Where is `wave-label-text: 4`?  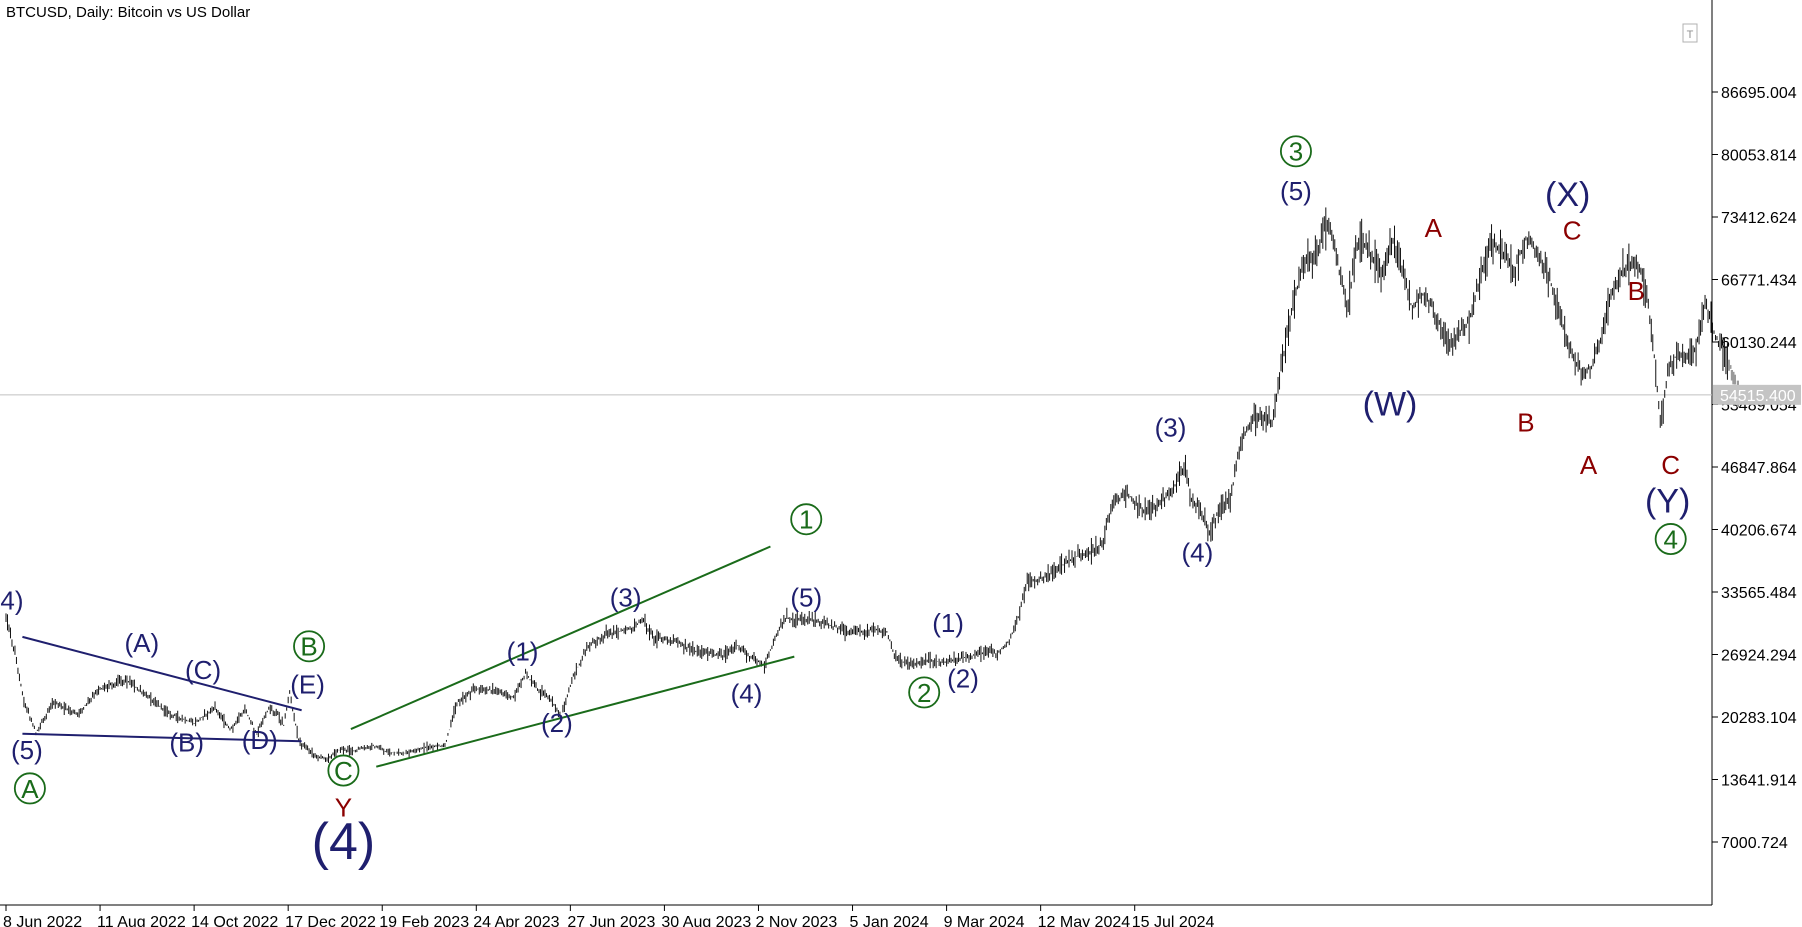 wave-label-text: 4 is located at coordinates (1670, 539).